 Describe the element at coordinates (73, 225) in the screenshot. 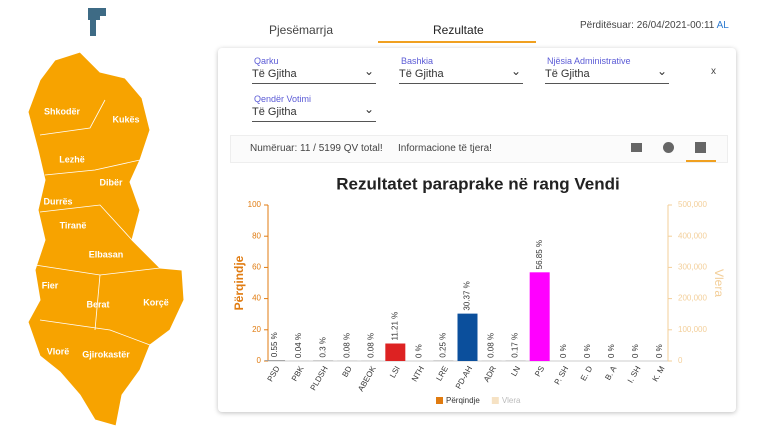

I see `region-label: Tiranë` at that location.